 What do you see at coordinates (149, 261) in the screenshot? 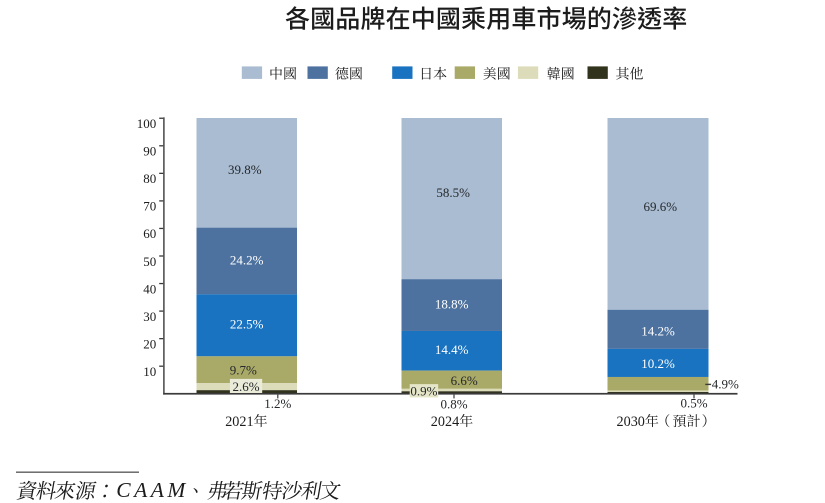
I see `svg-text: 50` at bounding box center [149, 261].